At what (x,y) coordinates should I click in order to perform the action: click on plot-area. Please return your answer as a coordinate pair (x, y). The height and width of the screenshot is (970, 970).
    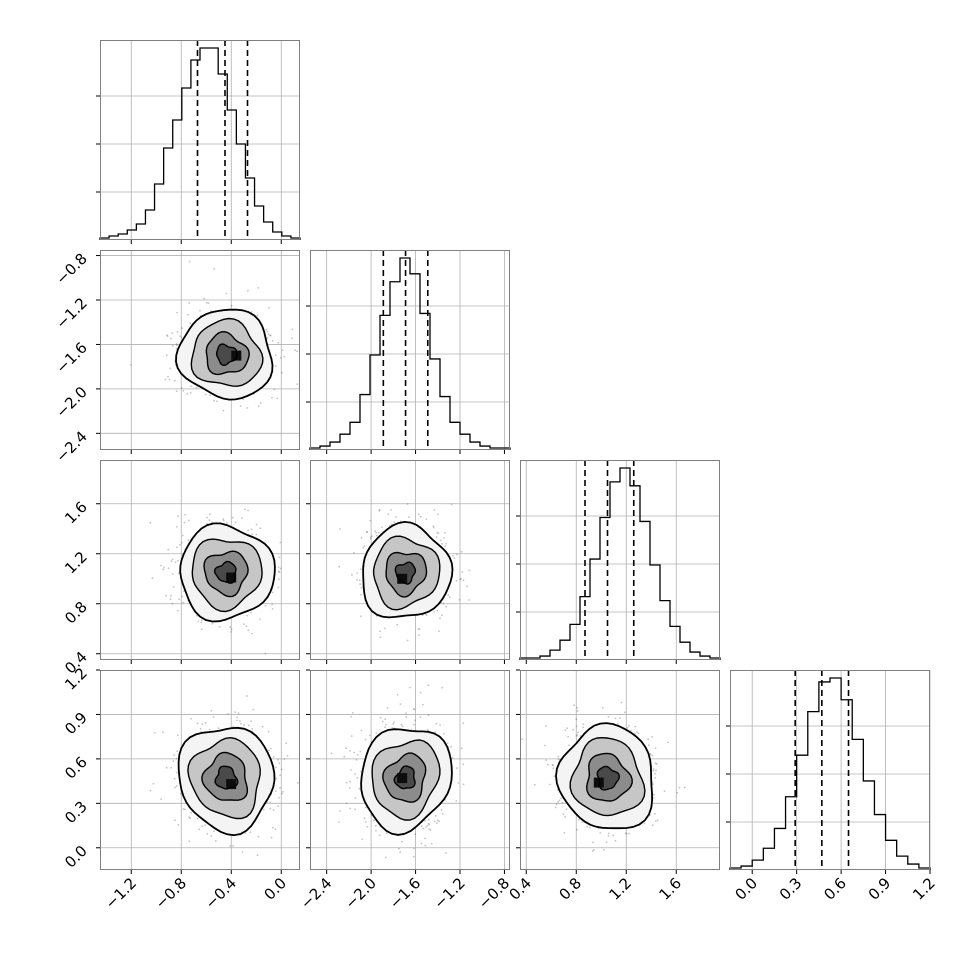
    Looking at the image, I should click on (620, 560).